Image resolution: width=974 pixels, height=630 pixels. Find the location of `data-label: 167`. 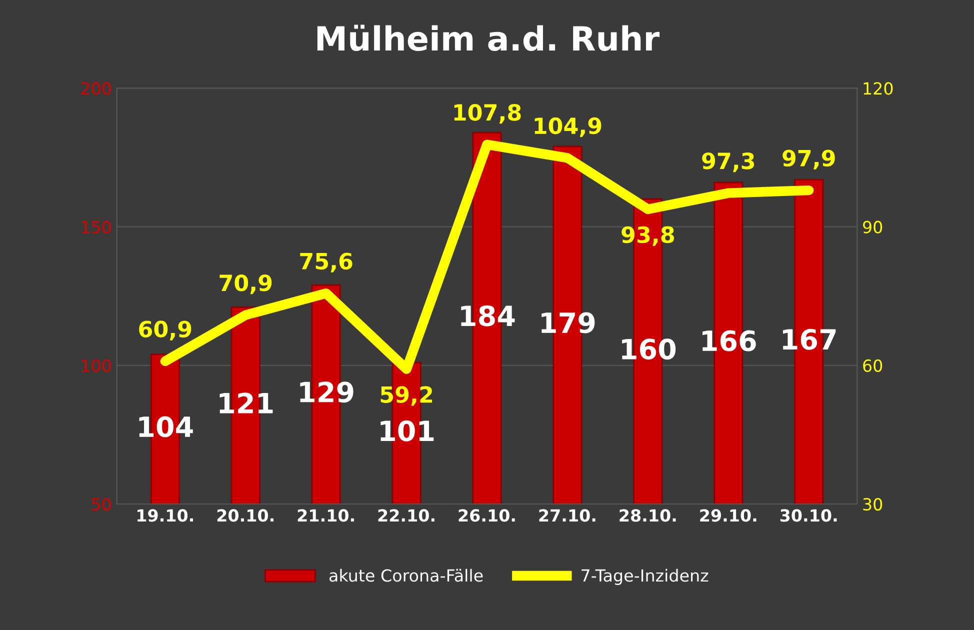

data-label: 167 is located at coordinates (809, 339).